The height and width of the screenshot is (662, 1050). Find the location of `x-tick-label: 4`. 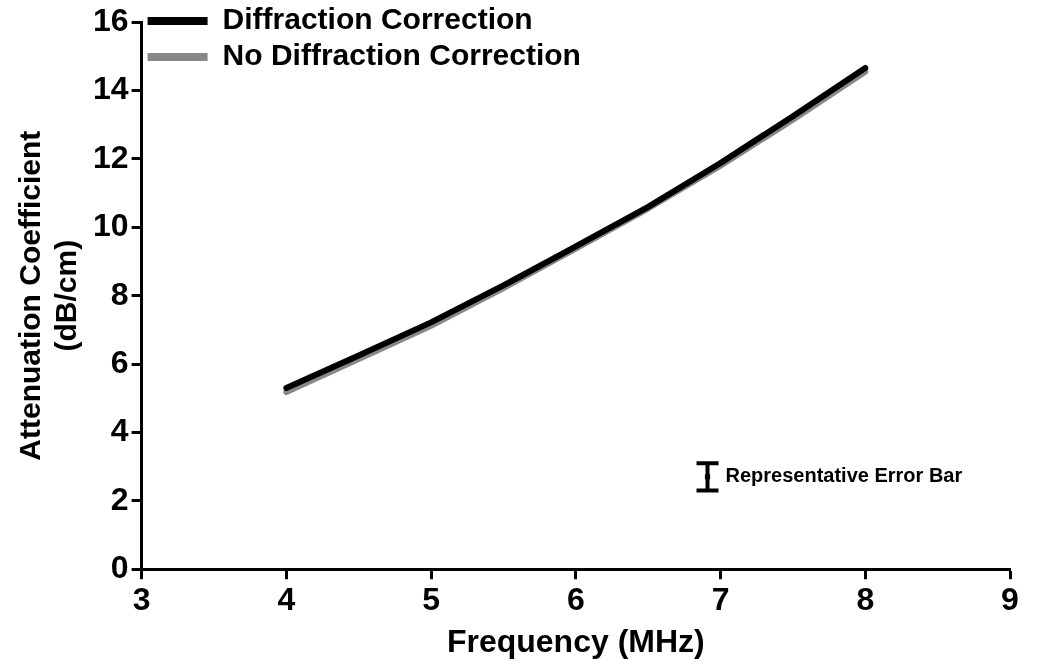

x-tick-label: 4 is located at coordinates (286, 599).